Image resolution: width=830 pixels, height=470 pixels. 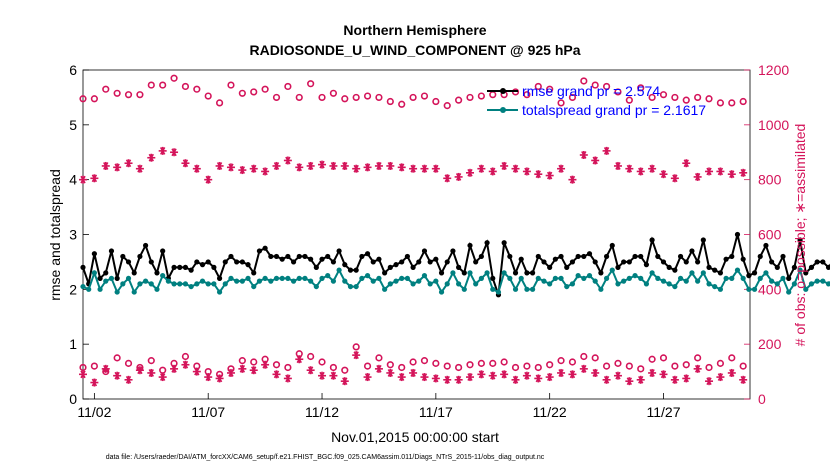 What do you see at coordinates (762, 399) in the screenshot?
I see `y-right-tick-label: 0` at bounding box center [762, 399].